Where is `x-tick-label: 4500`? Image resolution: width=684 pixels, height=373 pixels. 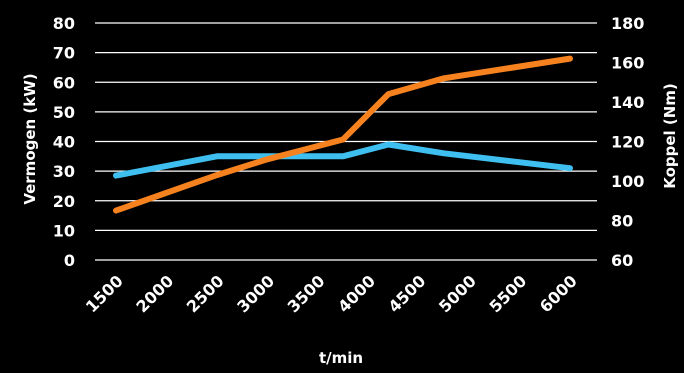
x-tick-label: 4500 is located at coordinates (407, 293).